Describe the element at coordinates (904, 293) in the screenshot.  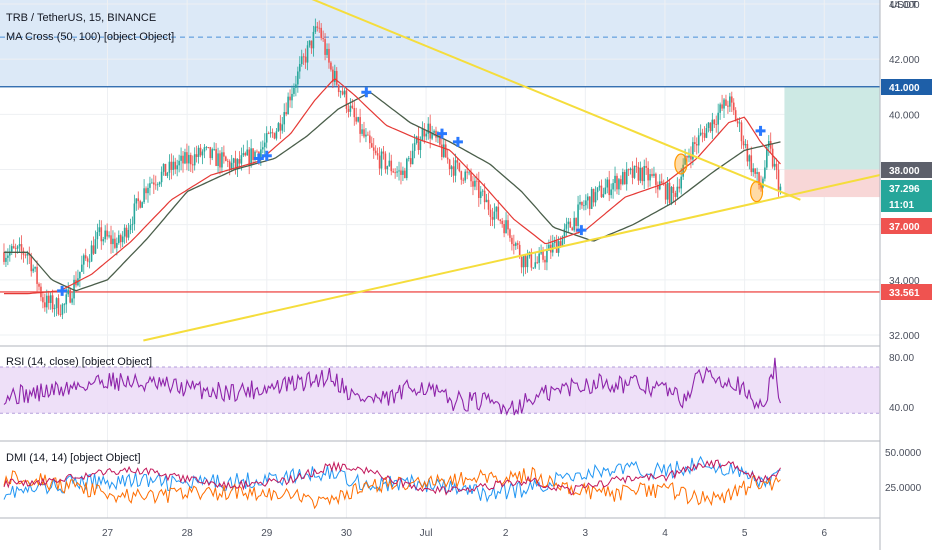
I see `price-badge-label: 33.561` at that location.